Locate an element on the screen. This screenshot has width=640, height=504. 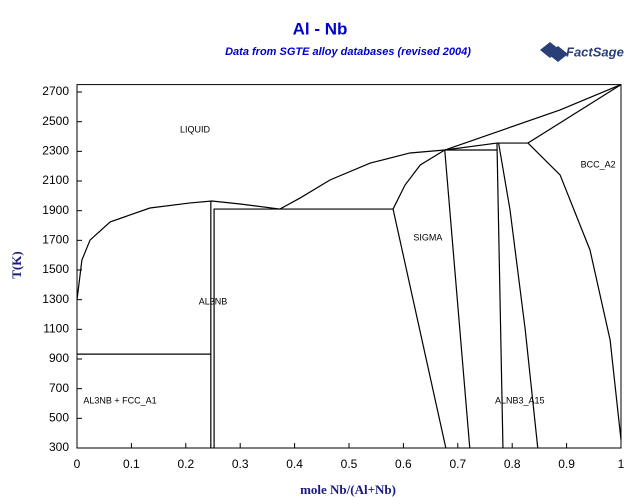
logo-icon is located at coordinates (554, 52).